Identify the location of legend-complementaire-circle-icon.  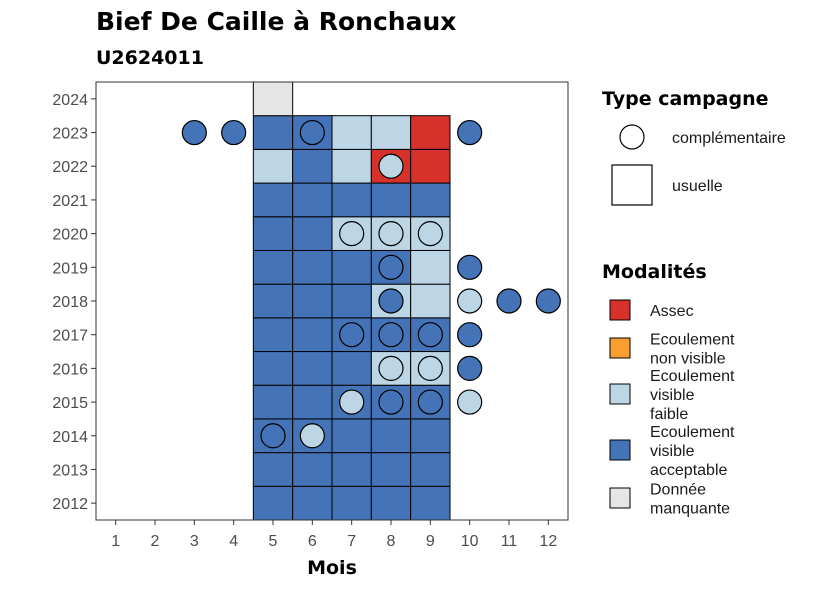
(632, 137).